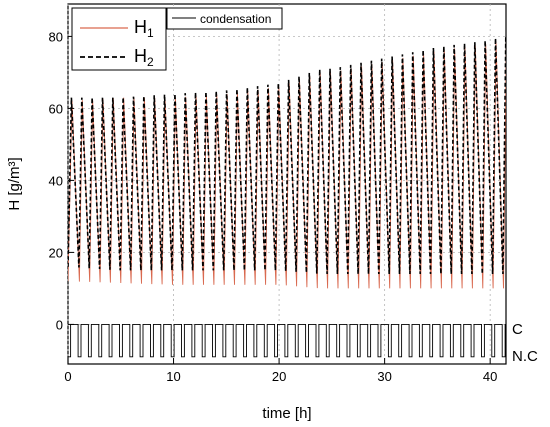 The height and width of the screenshot is (427, 550). Describe the element at coordinates (144, 57) in the screenshot. I see `legend-h2-label: H2` at that location.